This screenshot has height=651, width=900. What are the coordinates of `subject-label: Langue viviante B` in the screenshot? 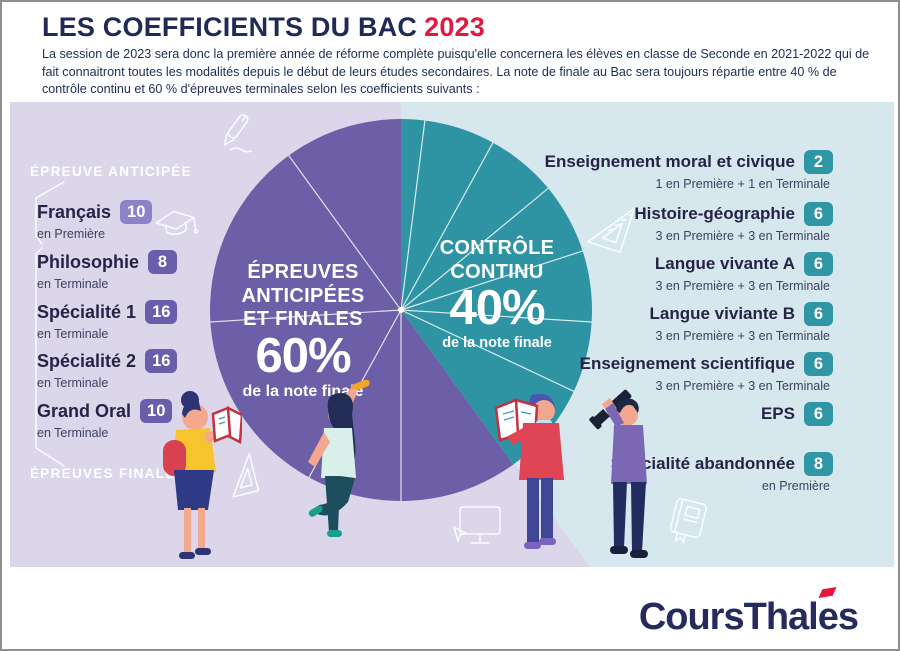 It's located at (722, 313).